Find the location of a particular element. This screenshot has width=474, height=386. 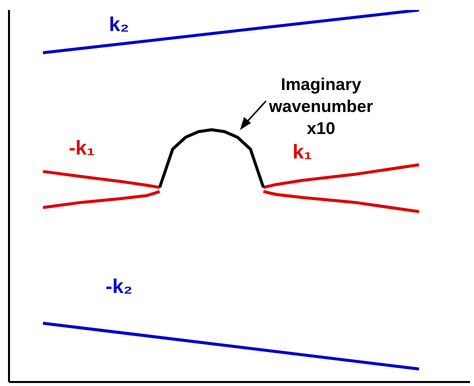

series-label: k₂ is located at coordinates (119, 25).